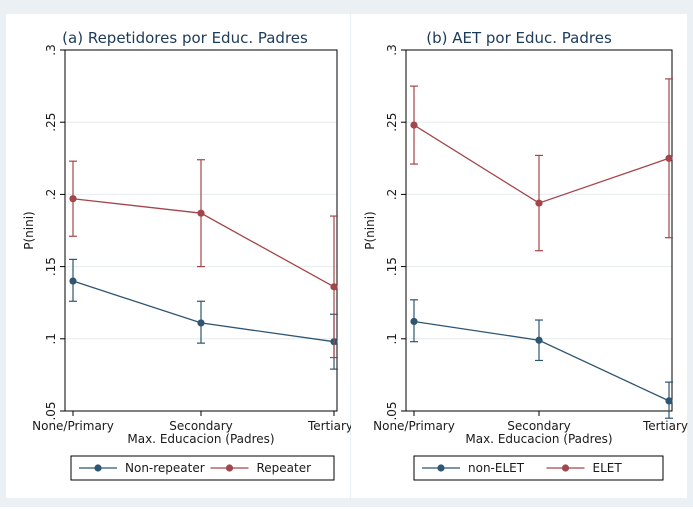 The width and height of the screenshot is (693, 511). Describe the element at coordinates (284, 468) in the screenshot. I see `legend-label: Repeater` at that location.